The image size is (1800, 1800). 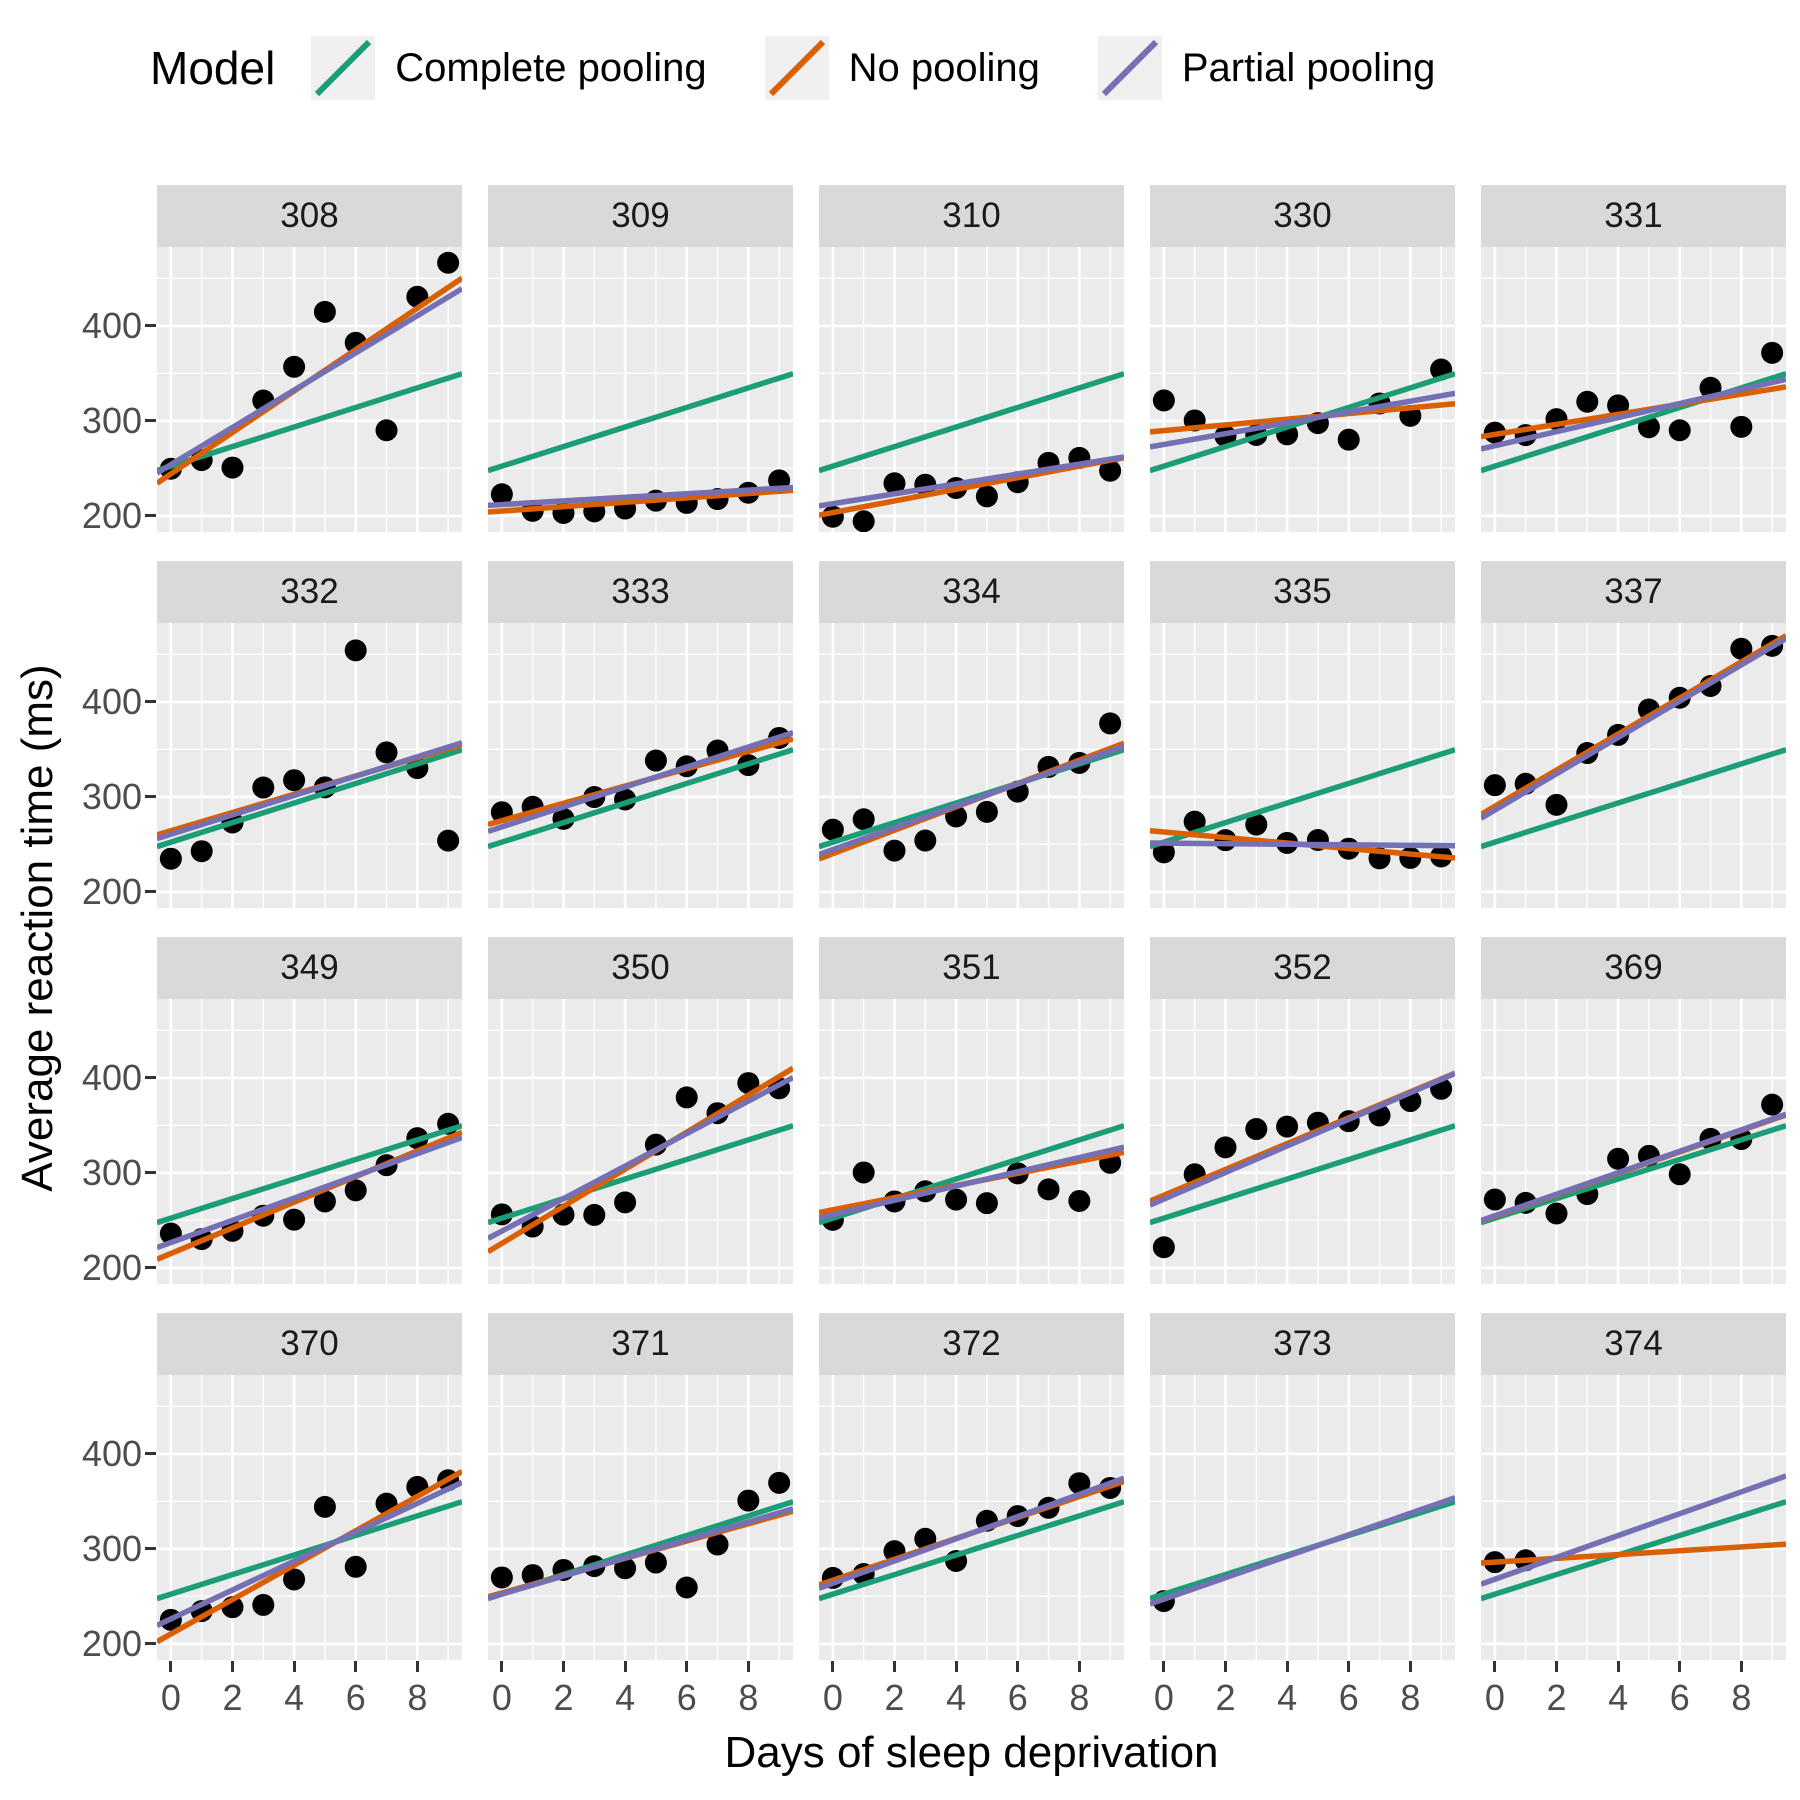 I want to click on facet-strip-label: 352, so click(x=1302, y=968).